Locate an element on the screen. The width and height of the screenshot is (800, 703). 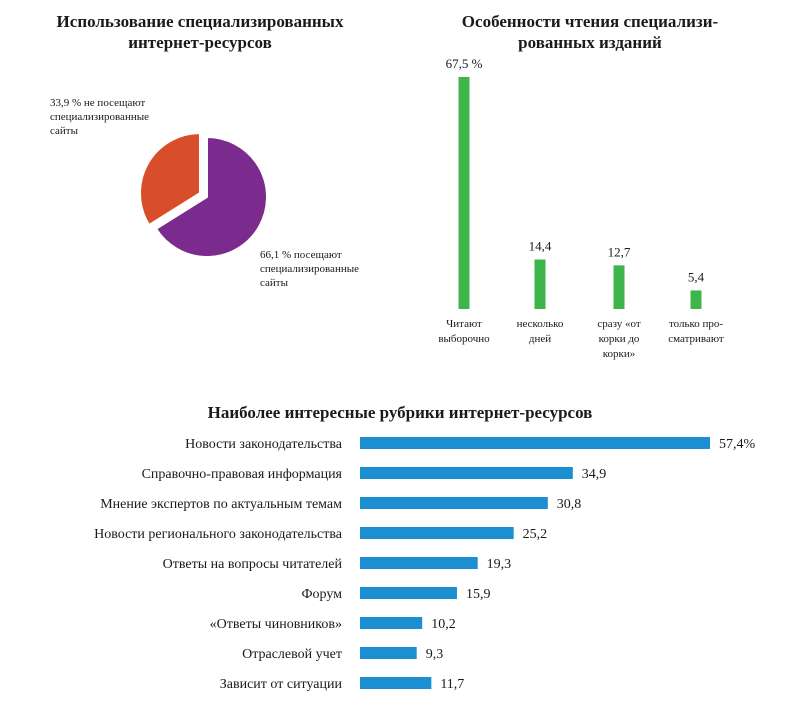
hbar-category-label-0: Новости законодательства is located at coordinates (264, 444).